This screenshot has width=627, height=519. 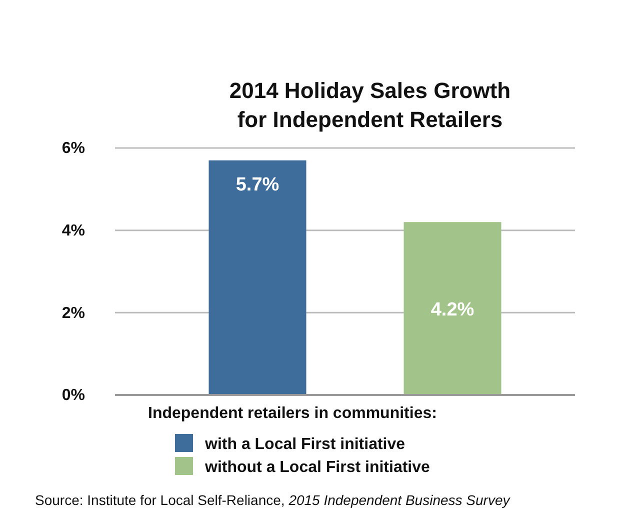 What do you see at coordinates (73, 231) in the screenshot?
I see `y-tick-label: 4%` at bounding box center [73, 231].